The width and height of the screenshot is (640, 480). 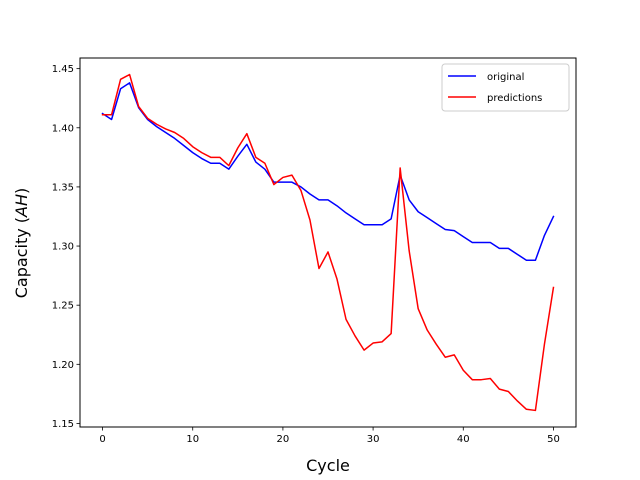 What do you see at coordinates (63, 128) in the screenshot?
I see `y-tick-label: 1.40` at bounding box center [63, 128].